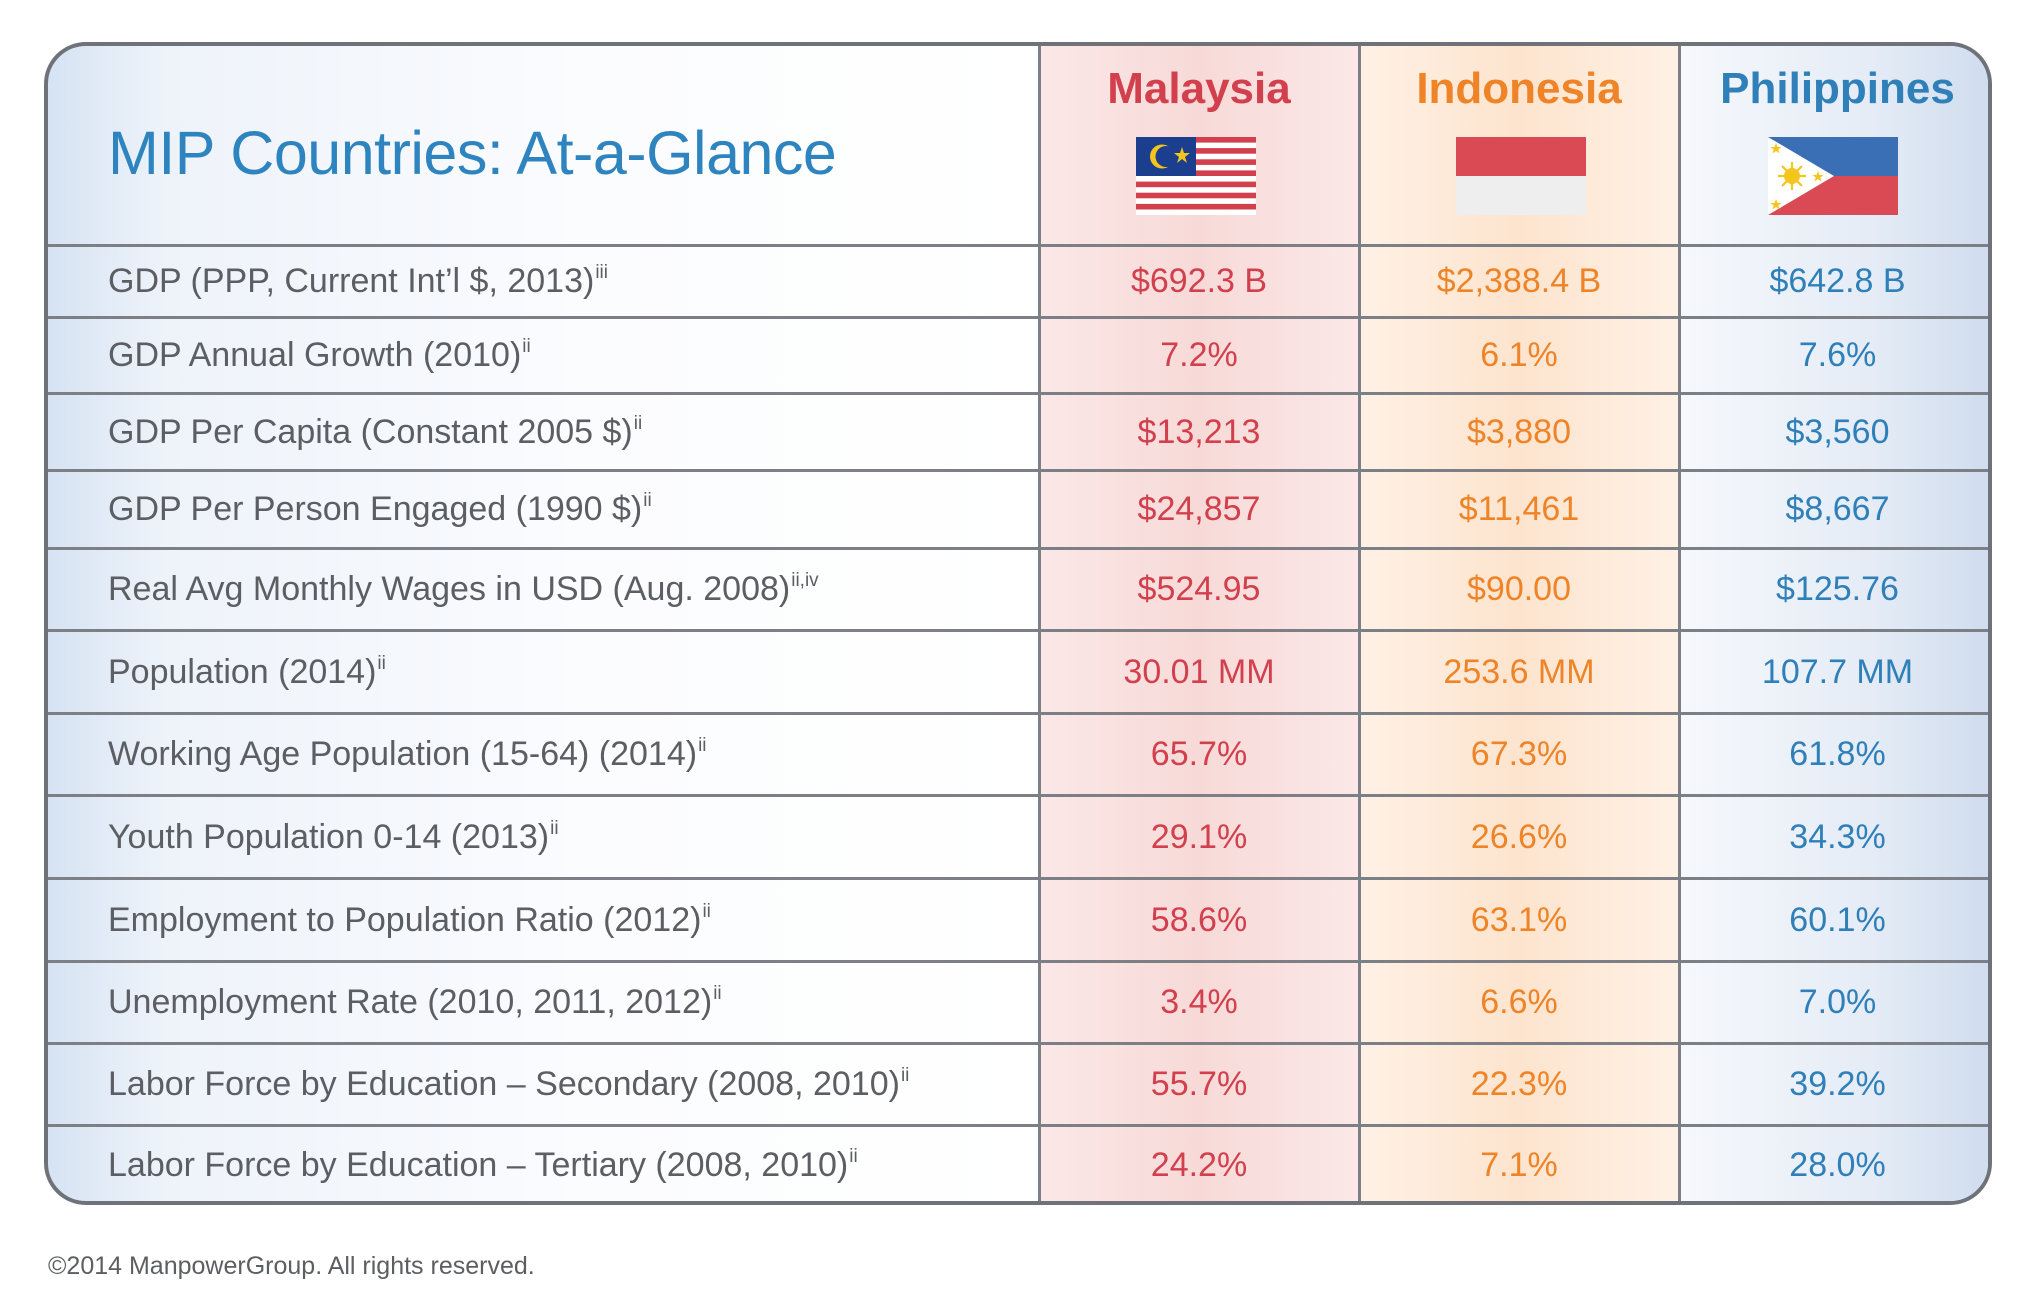  Describe the element at coordinates (1837, 355) in the screenshot. I see `philippines-value: 7.6%` at that location.